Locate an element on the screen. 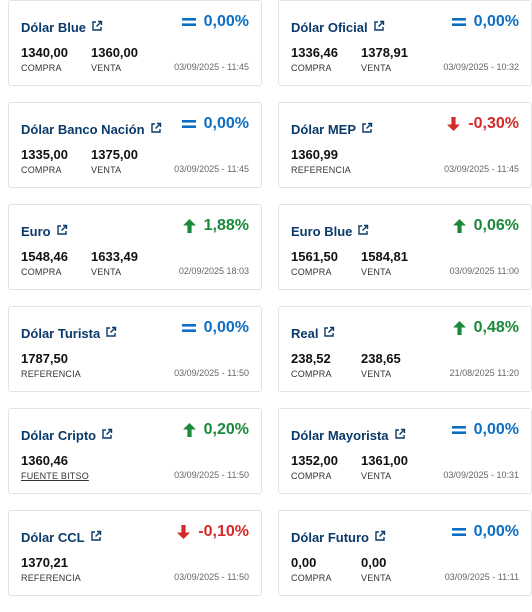  value-number: 1340,00 is located at coordinates (44, 52).